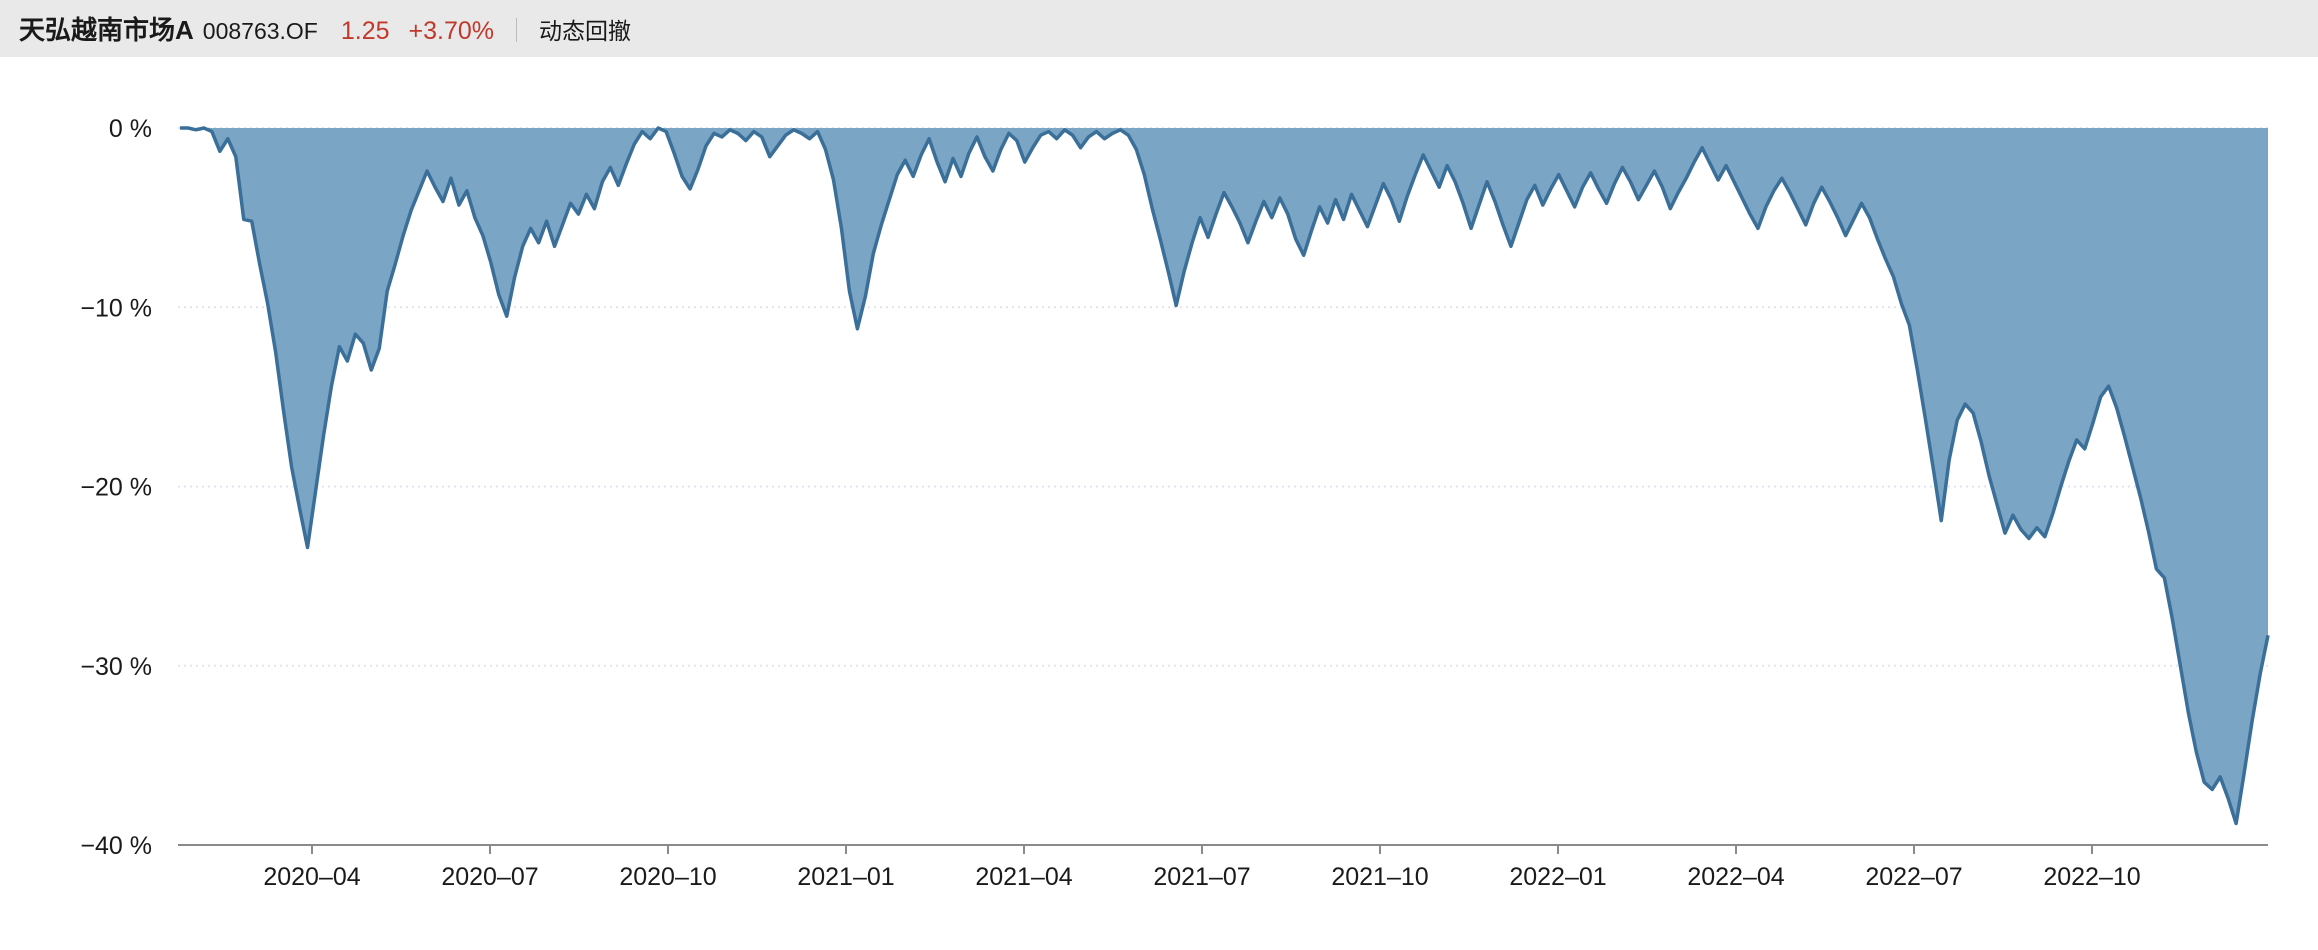 This screenshot has height=950, width=2318. What do you see at coordinates (845, 877) in the screenshot?
I see `x-axis-tick-label: 2021‒01` at bounding box center [845, 877].